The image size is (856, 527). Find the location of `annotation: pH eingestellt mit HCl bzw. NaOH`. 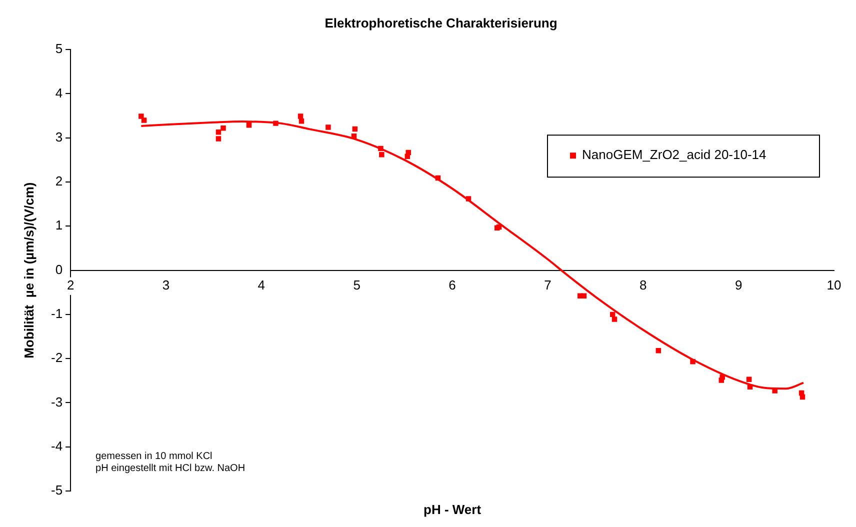

annotation: pH eingestellt mit HCl bzw. NaOH is located at coordinates (171, 468).